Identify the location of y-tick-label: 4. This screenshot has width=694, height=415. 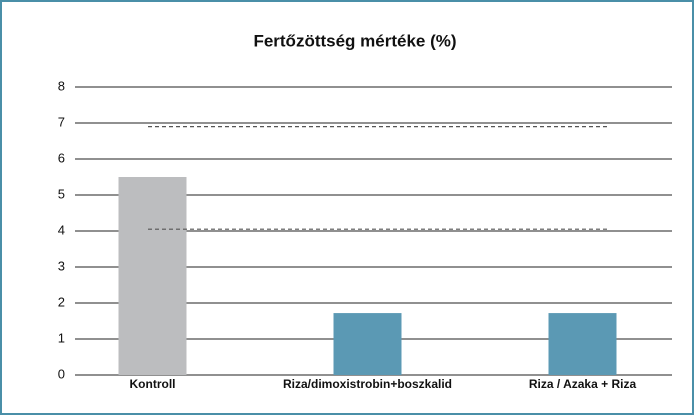
(61, 229).